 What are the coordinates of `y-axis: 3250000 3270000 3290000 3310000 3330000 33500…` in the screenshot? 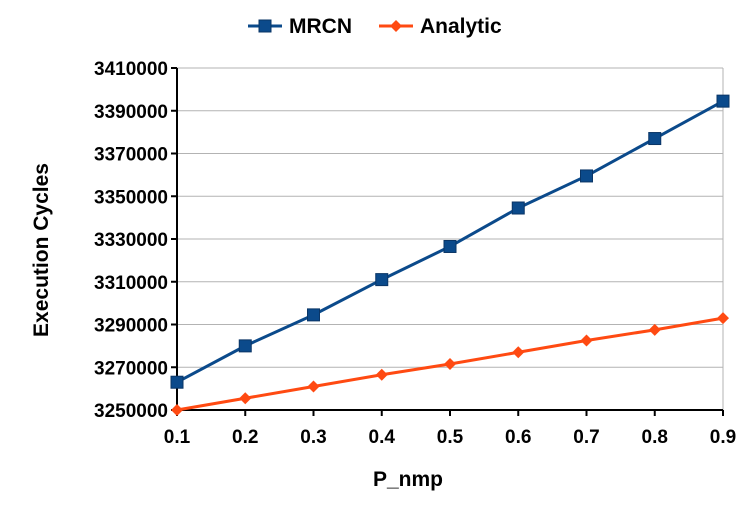 It's located at (135, 240).